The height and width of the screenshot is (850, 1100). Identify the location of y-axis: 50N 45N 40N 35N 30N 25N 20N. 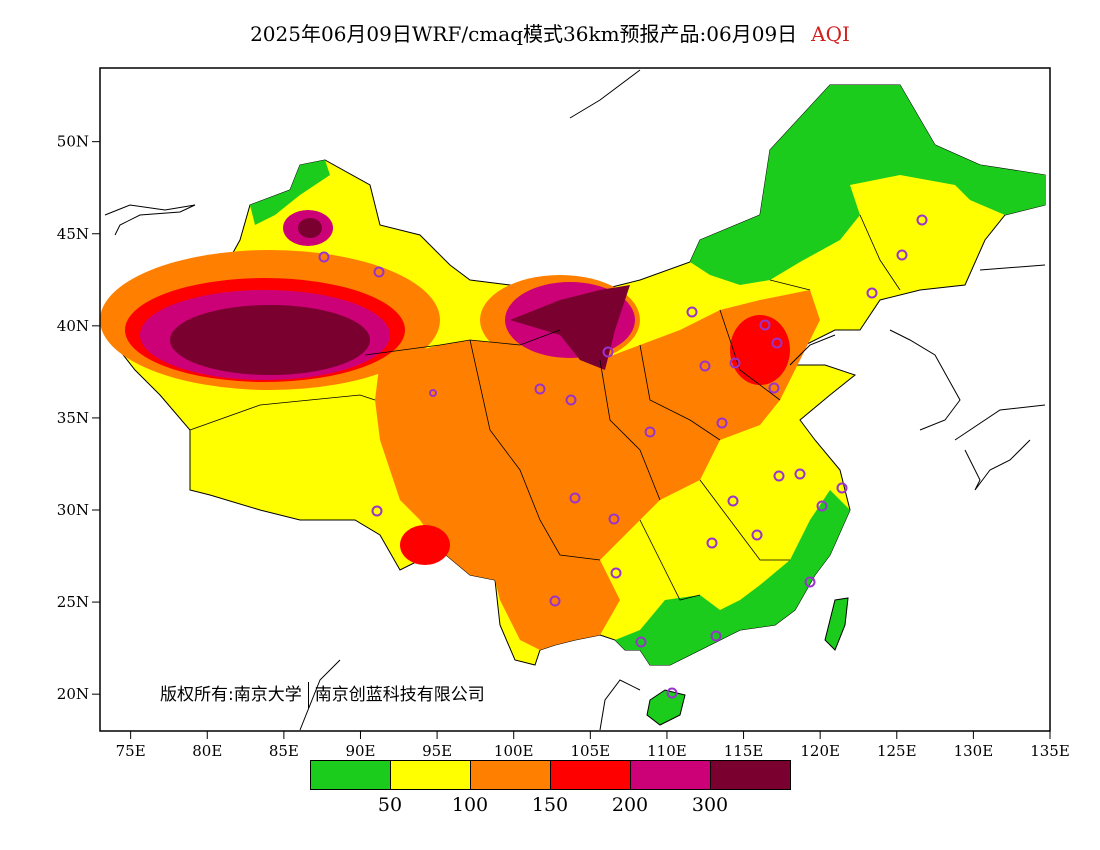
(78, 418).